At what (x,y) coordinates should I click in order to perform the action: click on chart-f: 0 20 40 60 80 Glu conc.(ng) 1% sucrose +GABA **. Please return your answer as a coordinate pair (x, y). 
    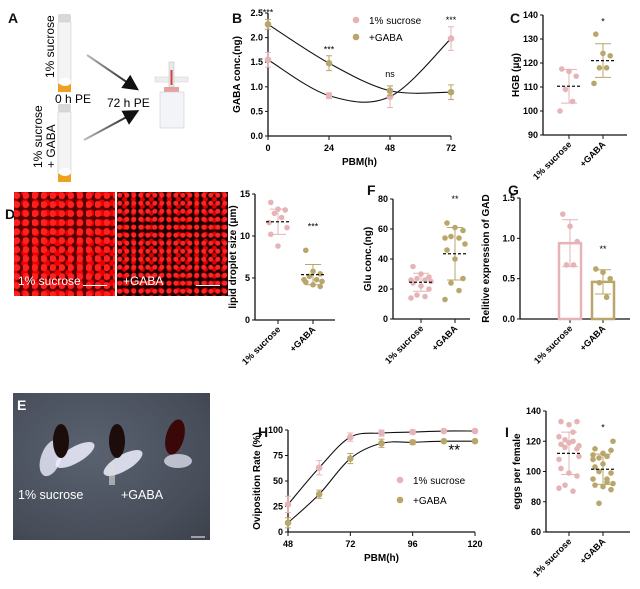
    Looking at the image, I should click on (416, 280).